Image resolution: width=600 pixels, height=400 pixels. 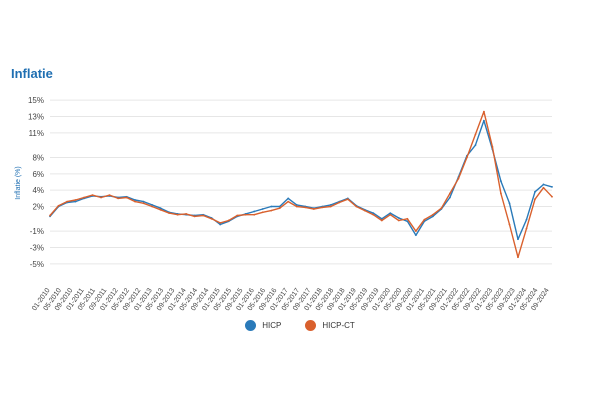 I want to click on legend-label-hicp-ct: HICP-CT, so click(x=338, y=325).